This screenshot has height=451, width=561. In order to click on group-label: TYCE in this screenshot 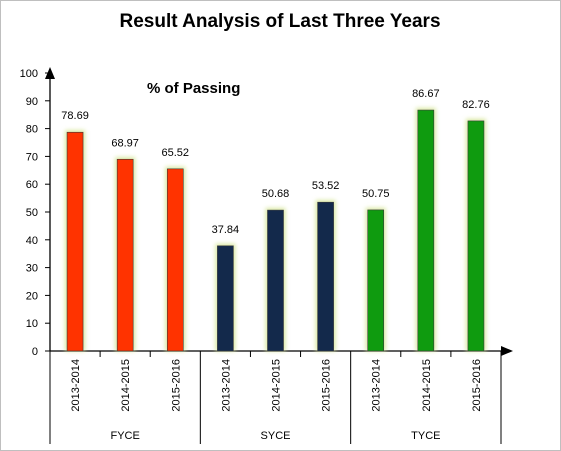, I will do `click(425, 436)`.